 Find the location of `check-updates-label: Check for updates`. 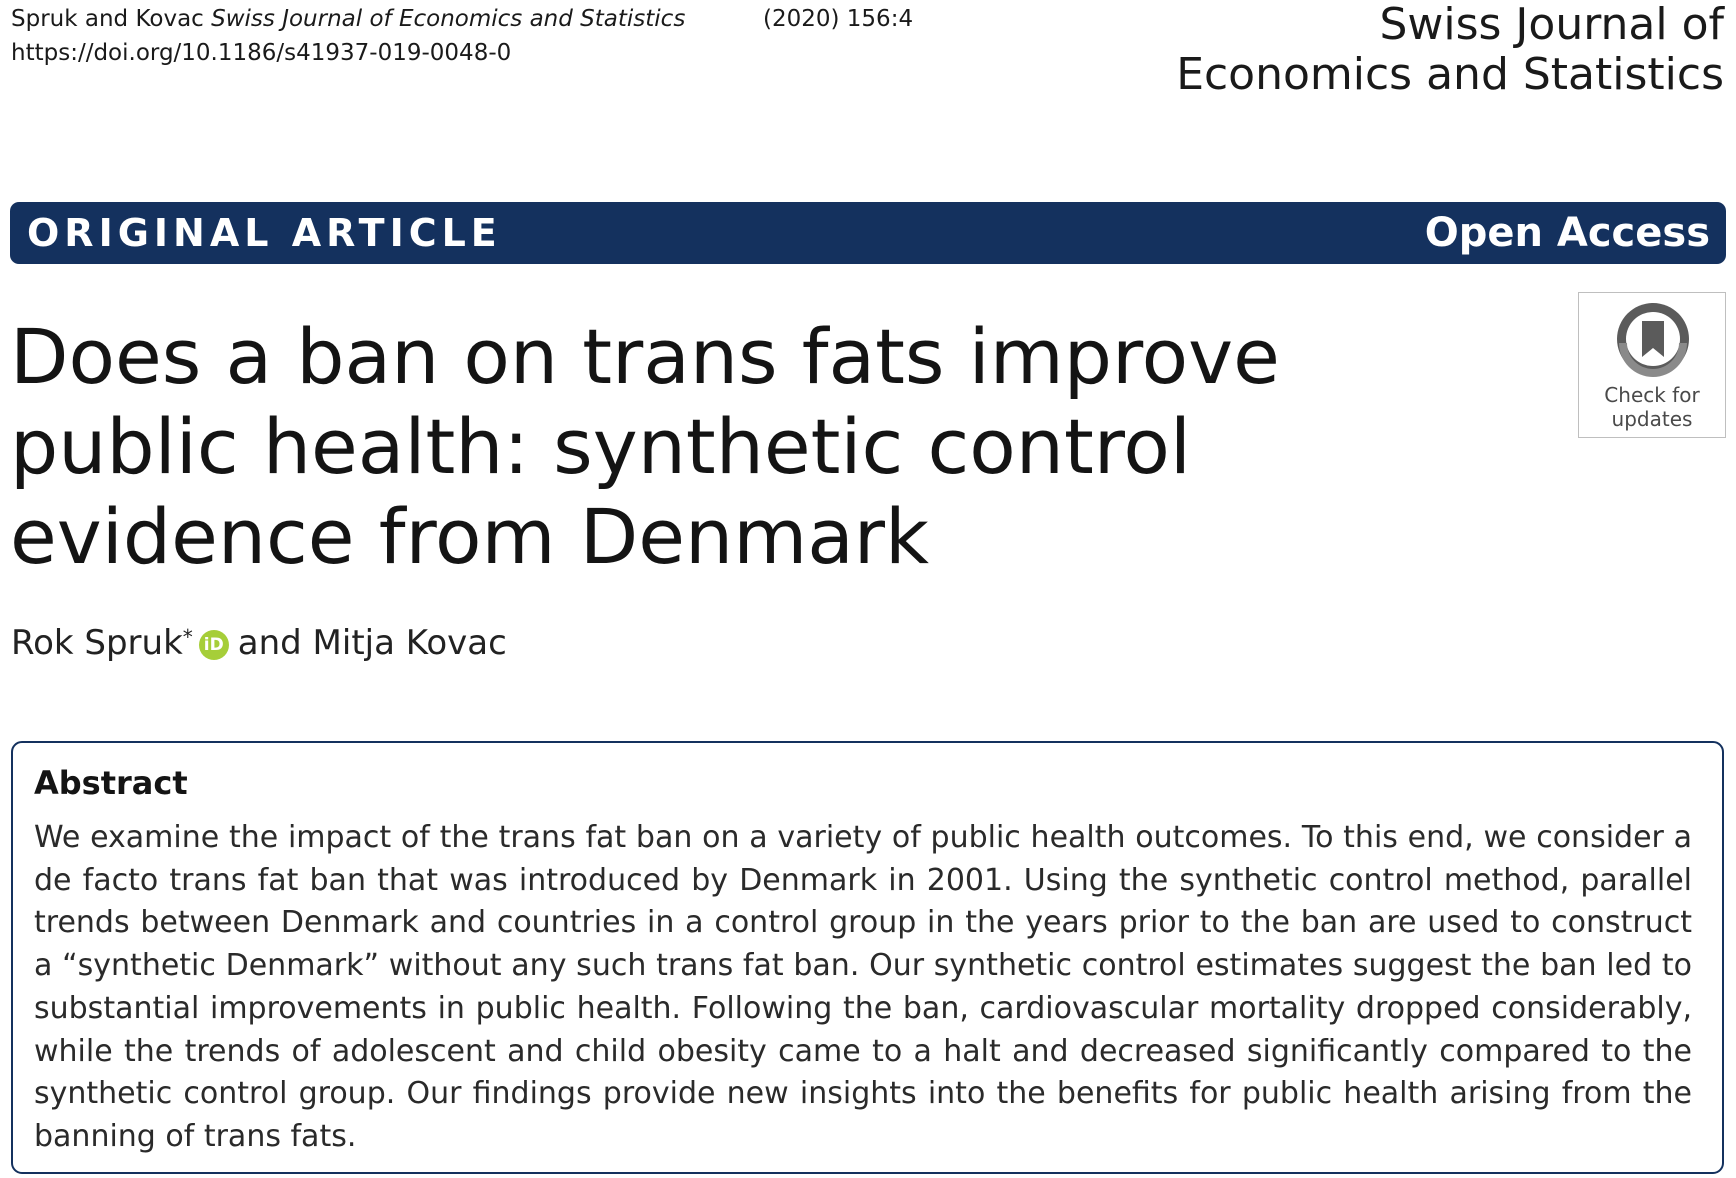

check-updates-label: Check for updates is located at coordinates (1652, 407).